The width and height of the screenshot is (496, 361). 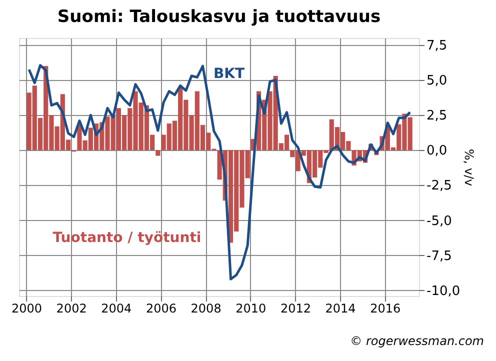 I want to click on y-tick-label: 0,0, so click(x=437, y=151).